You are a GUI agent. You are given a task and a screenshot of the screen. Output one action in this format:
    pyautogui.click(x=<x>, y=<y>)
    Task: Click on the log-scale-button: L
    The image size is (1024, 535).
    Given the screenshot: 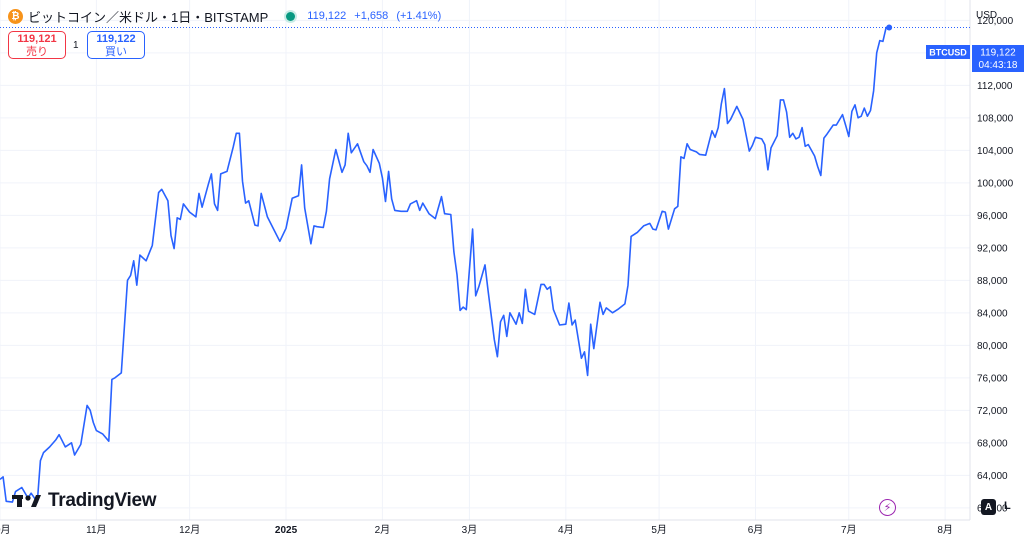 What is the action you would take?
    pyautogui.click(x=1007, y=506)
    